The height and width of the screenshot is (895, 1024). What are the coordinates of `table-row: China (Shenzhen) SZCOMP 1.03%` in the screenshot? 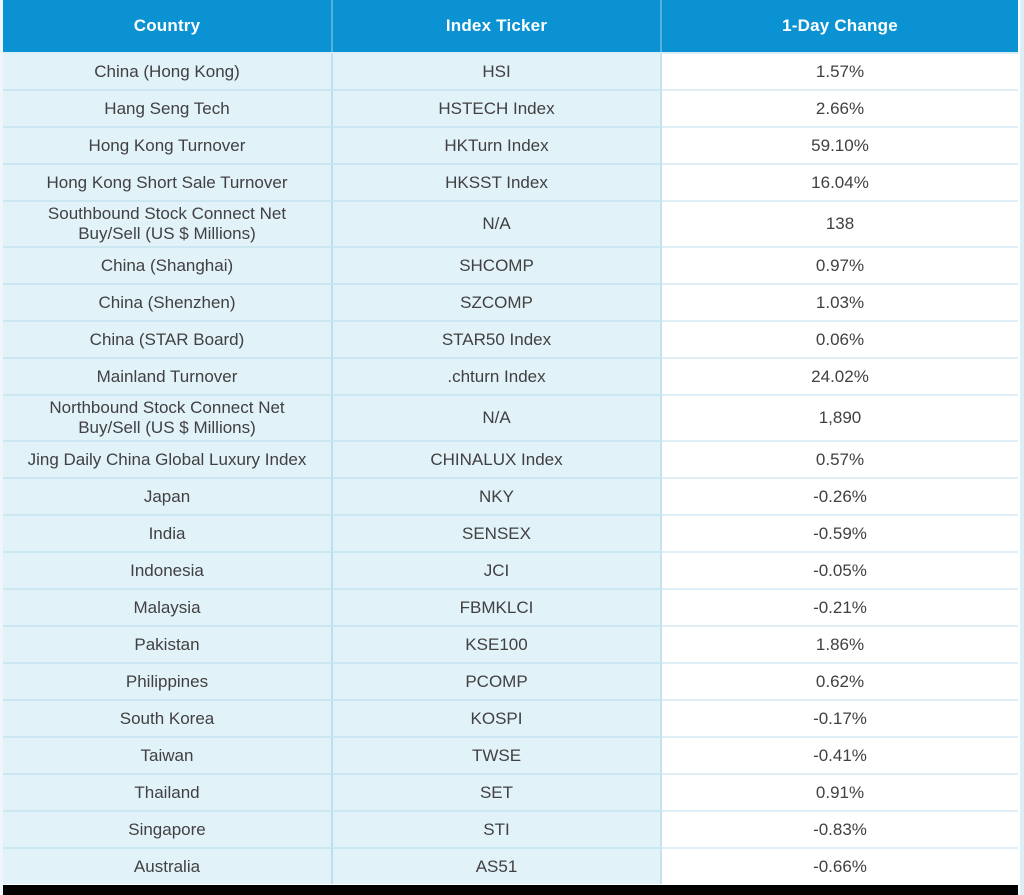 It's located at (511, 301).